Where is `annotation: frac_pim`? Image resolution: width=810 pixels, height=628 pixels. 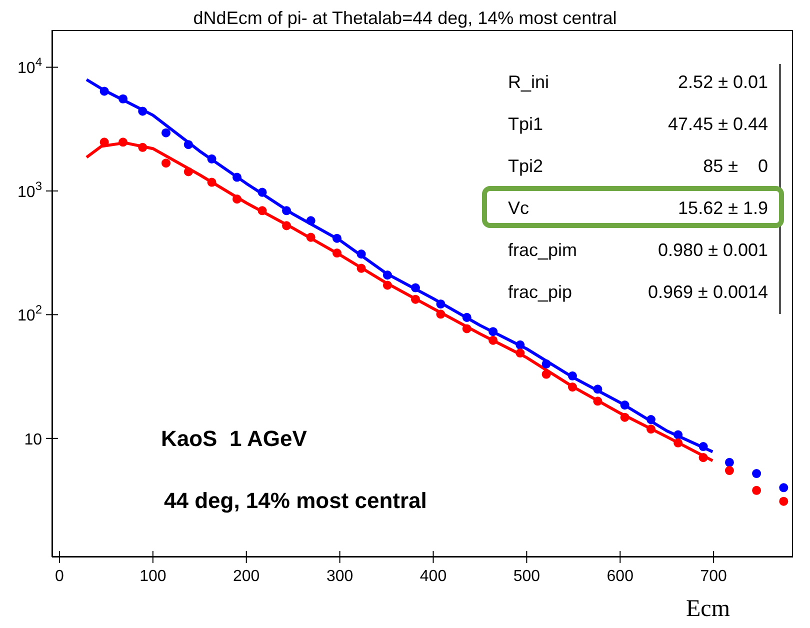 annotation: frac_pim is located at coordinates (543, 250).